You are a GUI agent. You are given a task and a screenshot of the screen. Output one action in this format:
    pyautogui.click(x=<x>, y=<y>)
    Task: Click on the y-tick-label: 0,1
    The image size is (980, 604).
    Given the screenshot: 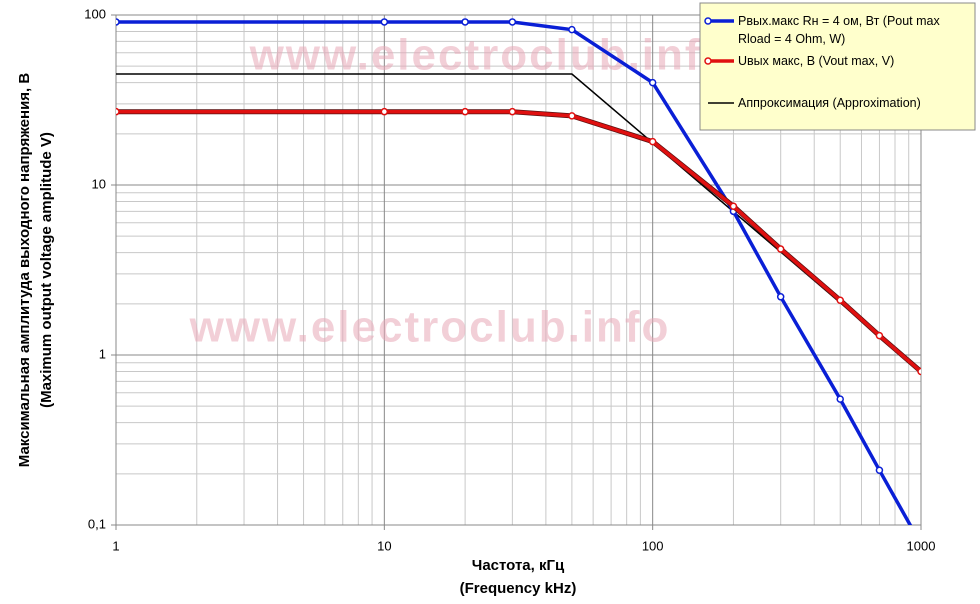 What is the action you would take?
    pyautogui.click(x=97, y=523)
    